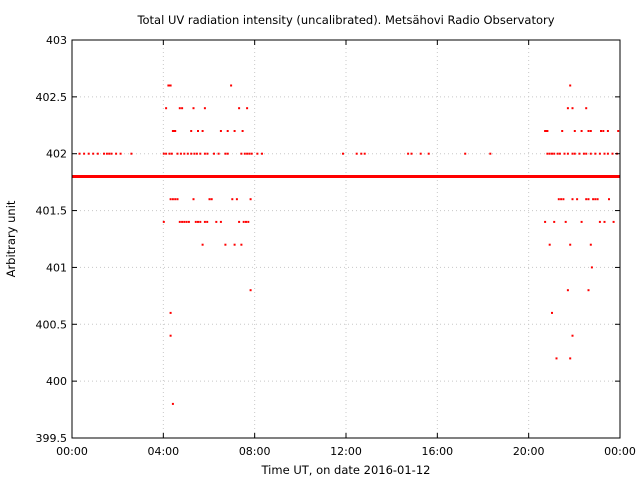 The image size is (640, 480). I want to click on y-tick-label: 400, so click(56, 381).